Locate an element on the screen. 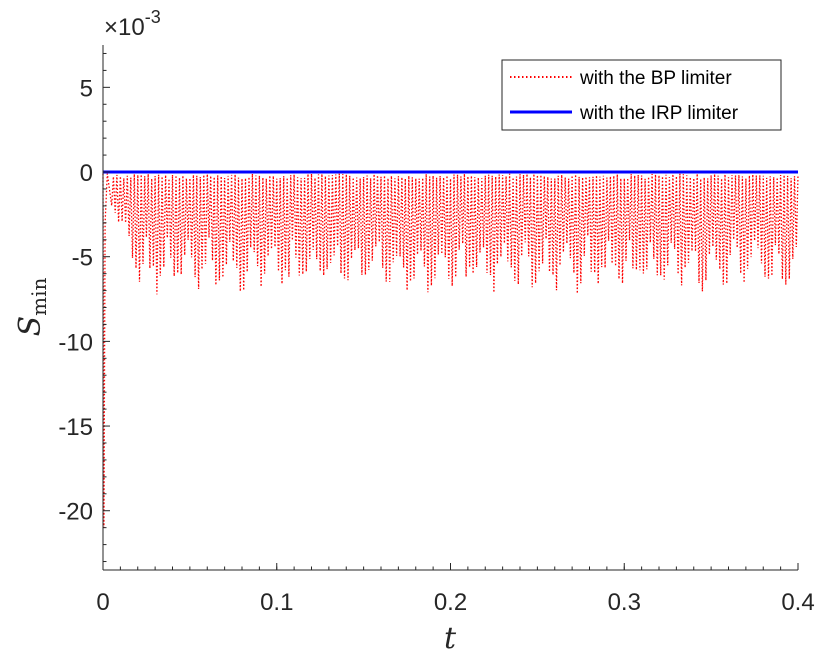 The height and width of the screenshot is (656, 822). y-exponent-power: -3 is located at coordinates (153, 17).